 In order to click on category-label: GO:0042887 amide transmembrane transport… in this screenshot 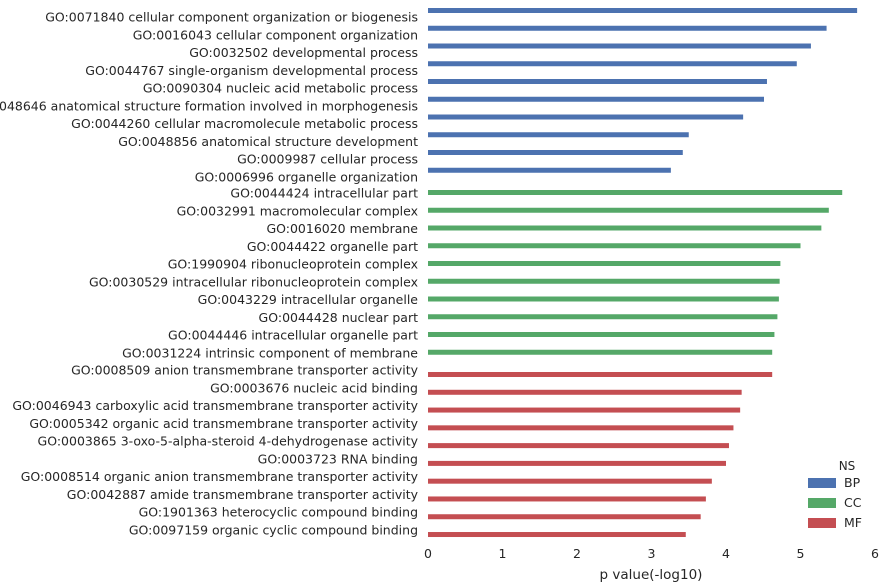, I will do `click(243, 494)`.